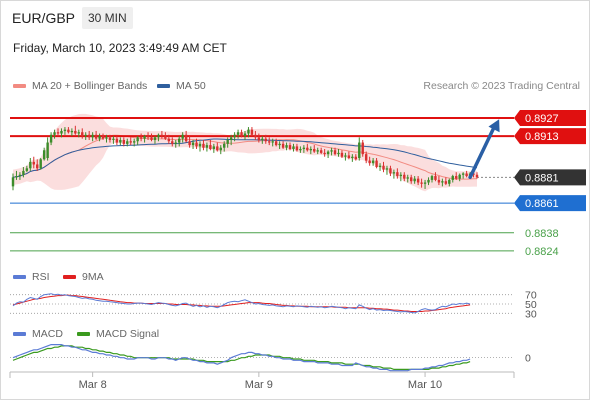 This screenshot has height=400, width=590. Describe the element at coordinates (93, 385) in the screenshot. I see `time-axis-label: Mar 8` at that location.